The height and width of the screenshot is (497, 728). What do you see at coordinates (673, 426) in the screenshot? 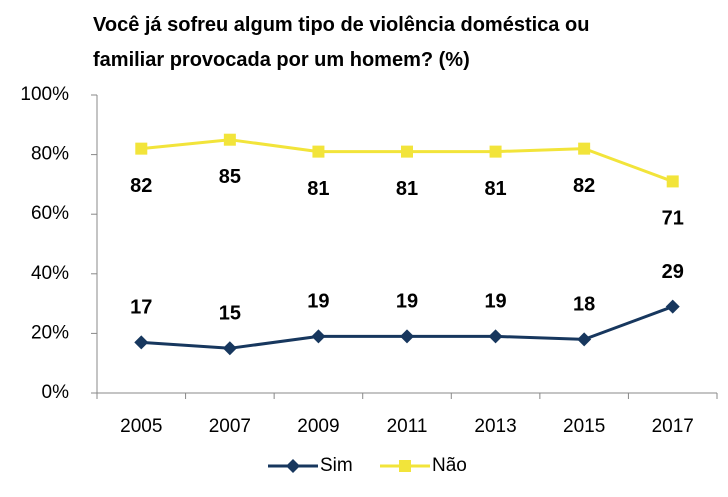
I see `x-tick-label: 2017` at bounding box center [673, 426].